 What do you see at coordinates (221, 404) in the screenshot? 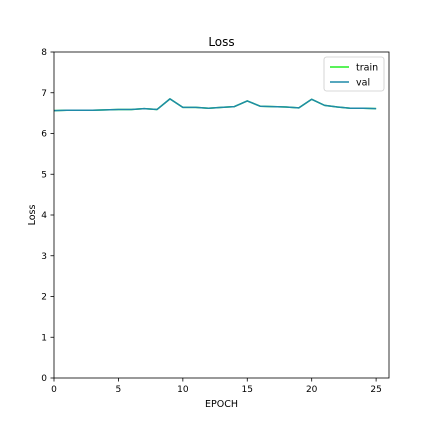
I see `x-axis-label: EPOCH` at bounding box center [221, 404].